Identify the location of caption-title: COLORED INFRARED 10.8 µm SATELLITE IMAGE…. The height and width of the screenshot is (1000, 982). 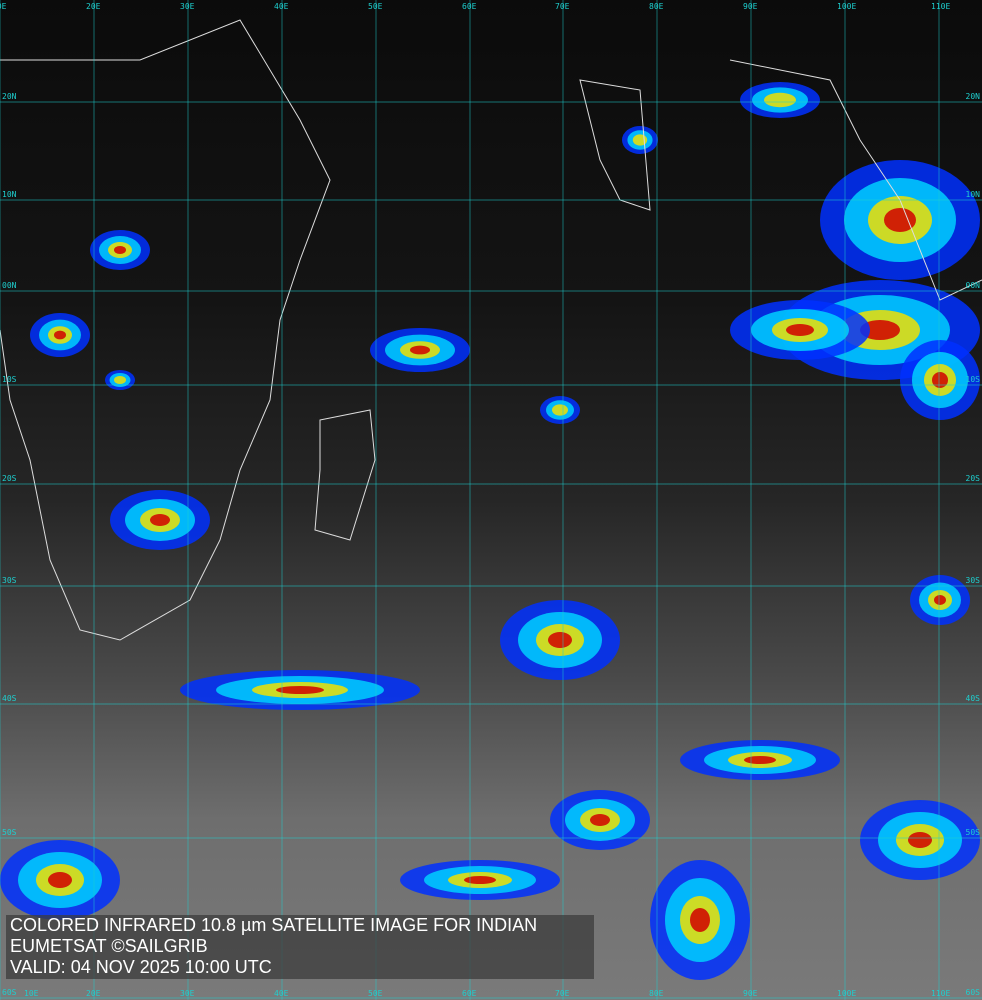
(274, 925).